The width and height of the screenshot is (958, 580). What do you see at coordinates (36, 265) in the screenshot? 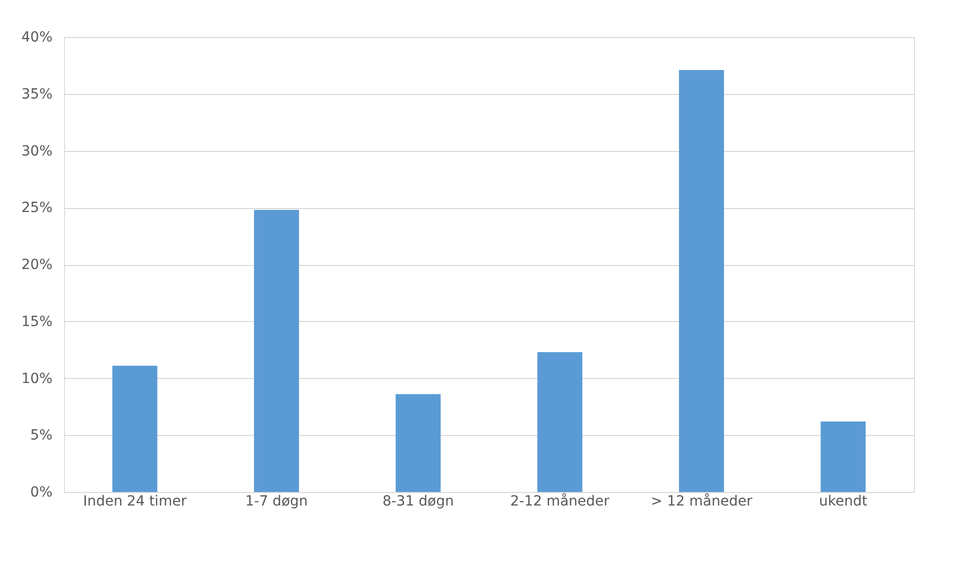
I see `y-tick-label: 20%` at bounding box center [36, 265].